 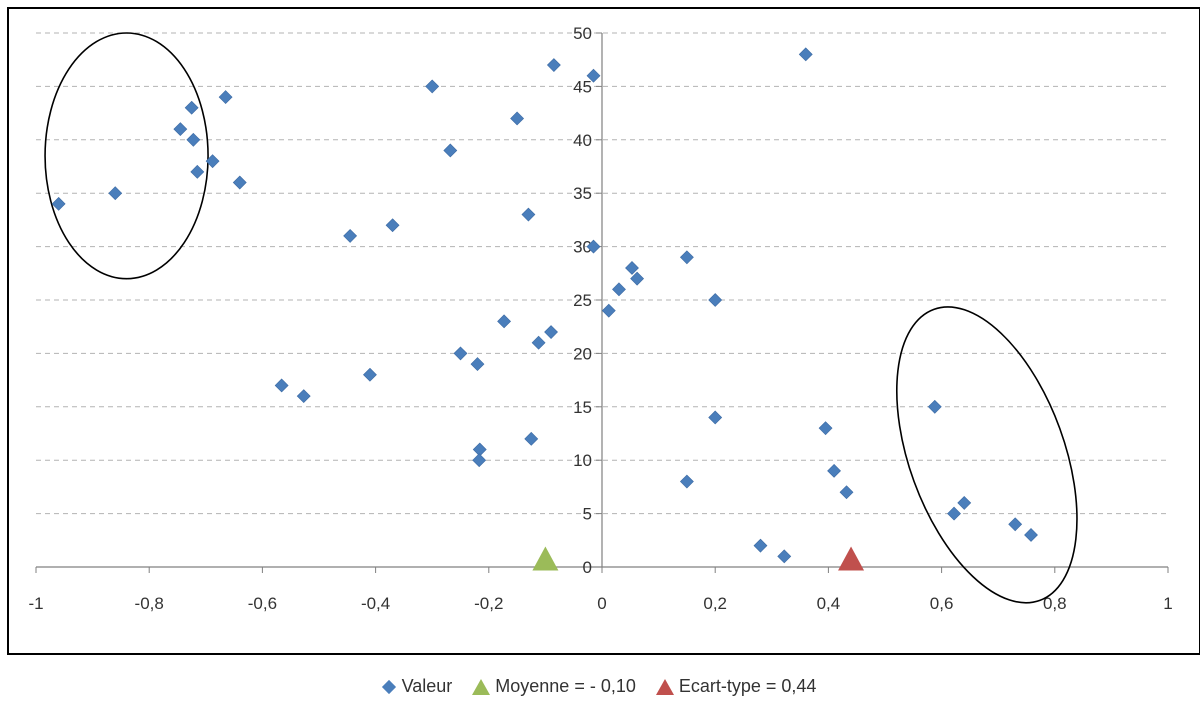 I want to click on x-tick-label: 0,2, so click(x=715, y=603).